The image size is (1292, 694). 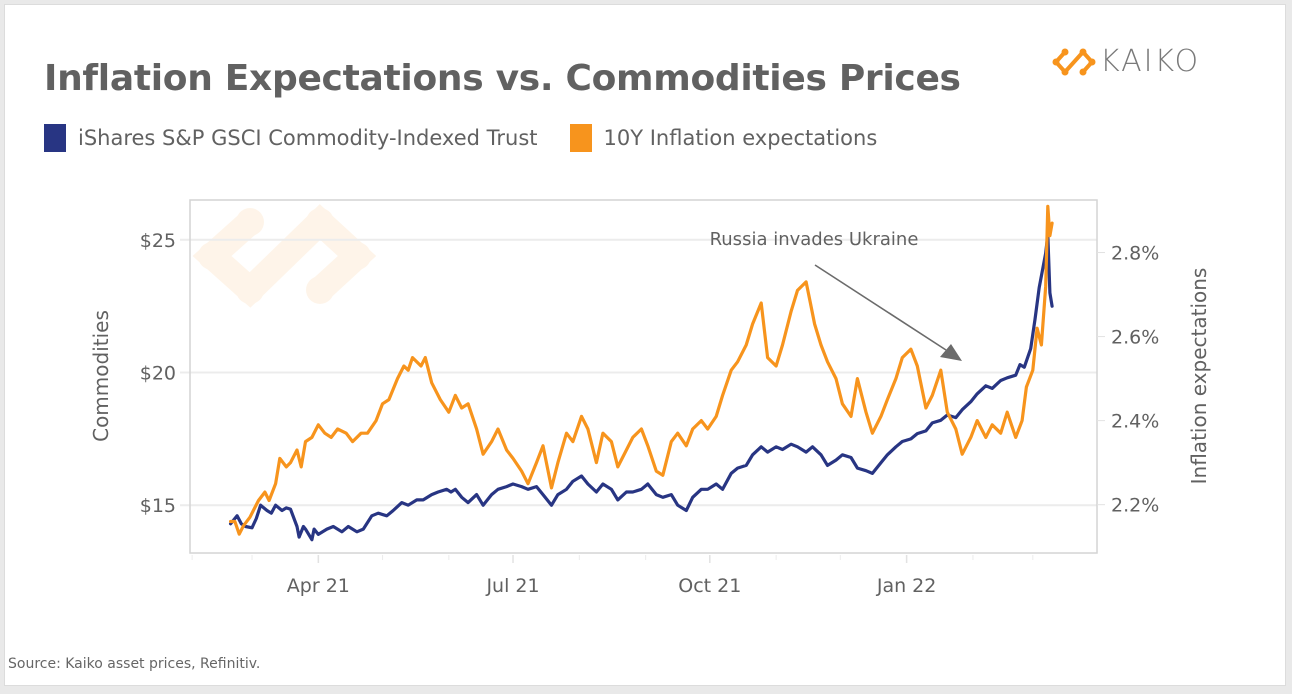 I want to click on y-right-tick-label: 2.8%, so click(x=1135, y=254).